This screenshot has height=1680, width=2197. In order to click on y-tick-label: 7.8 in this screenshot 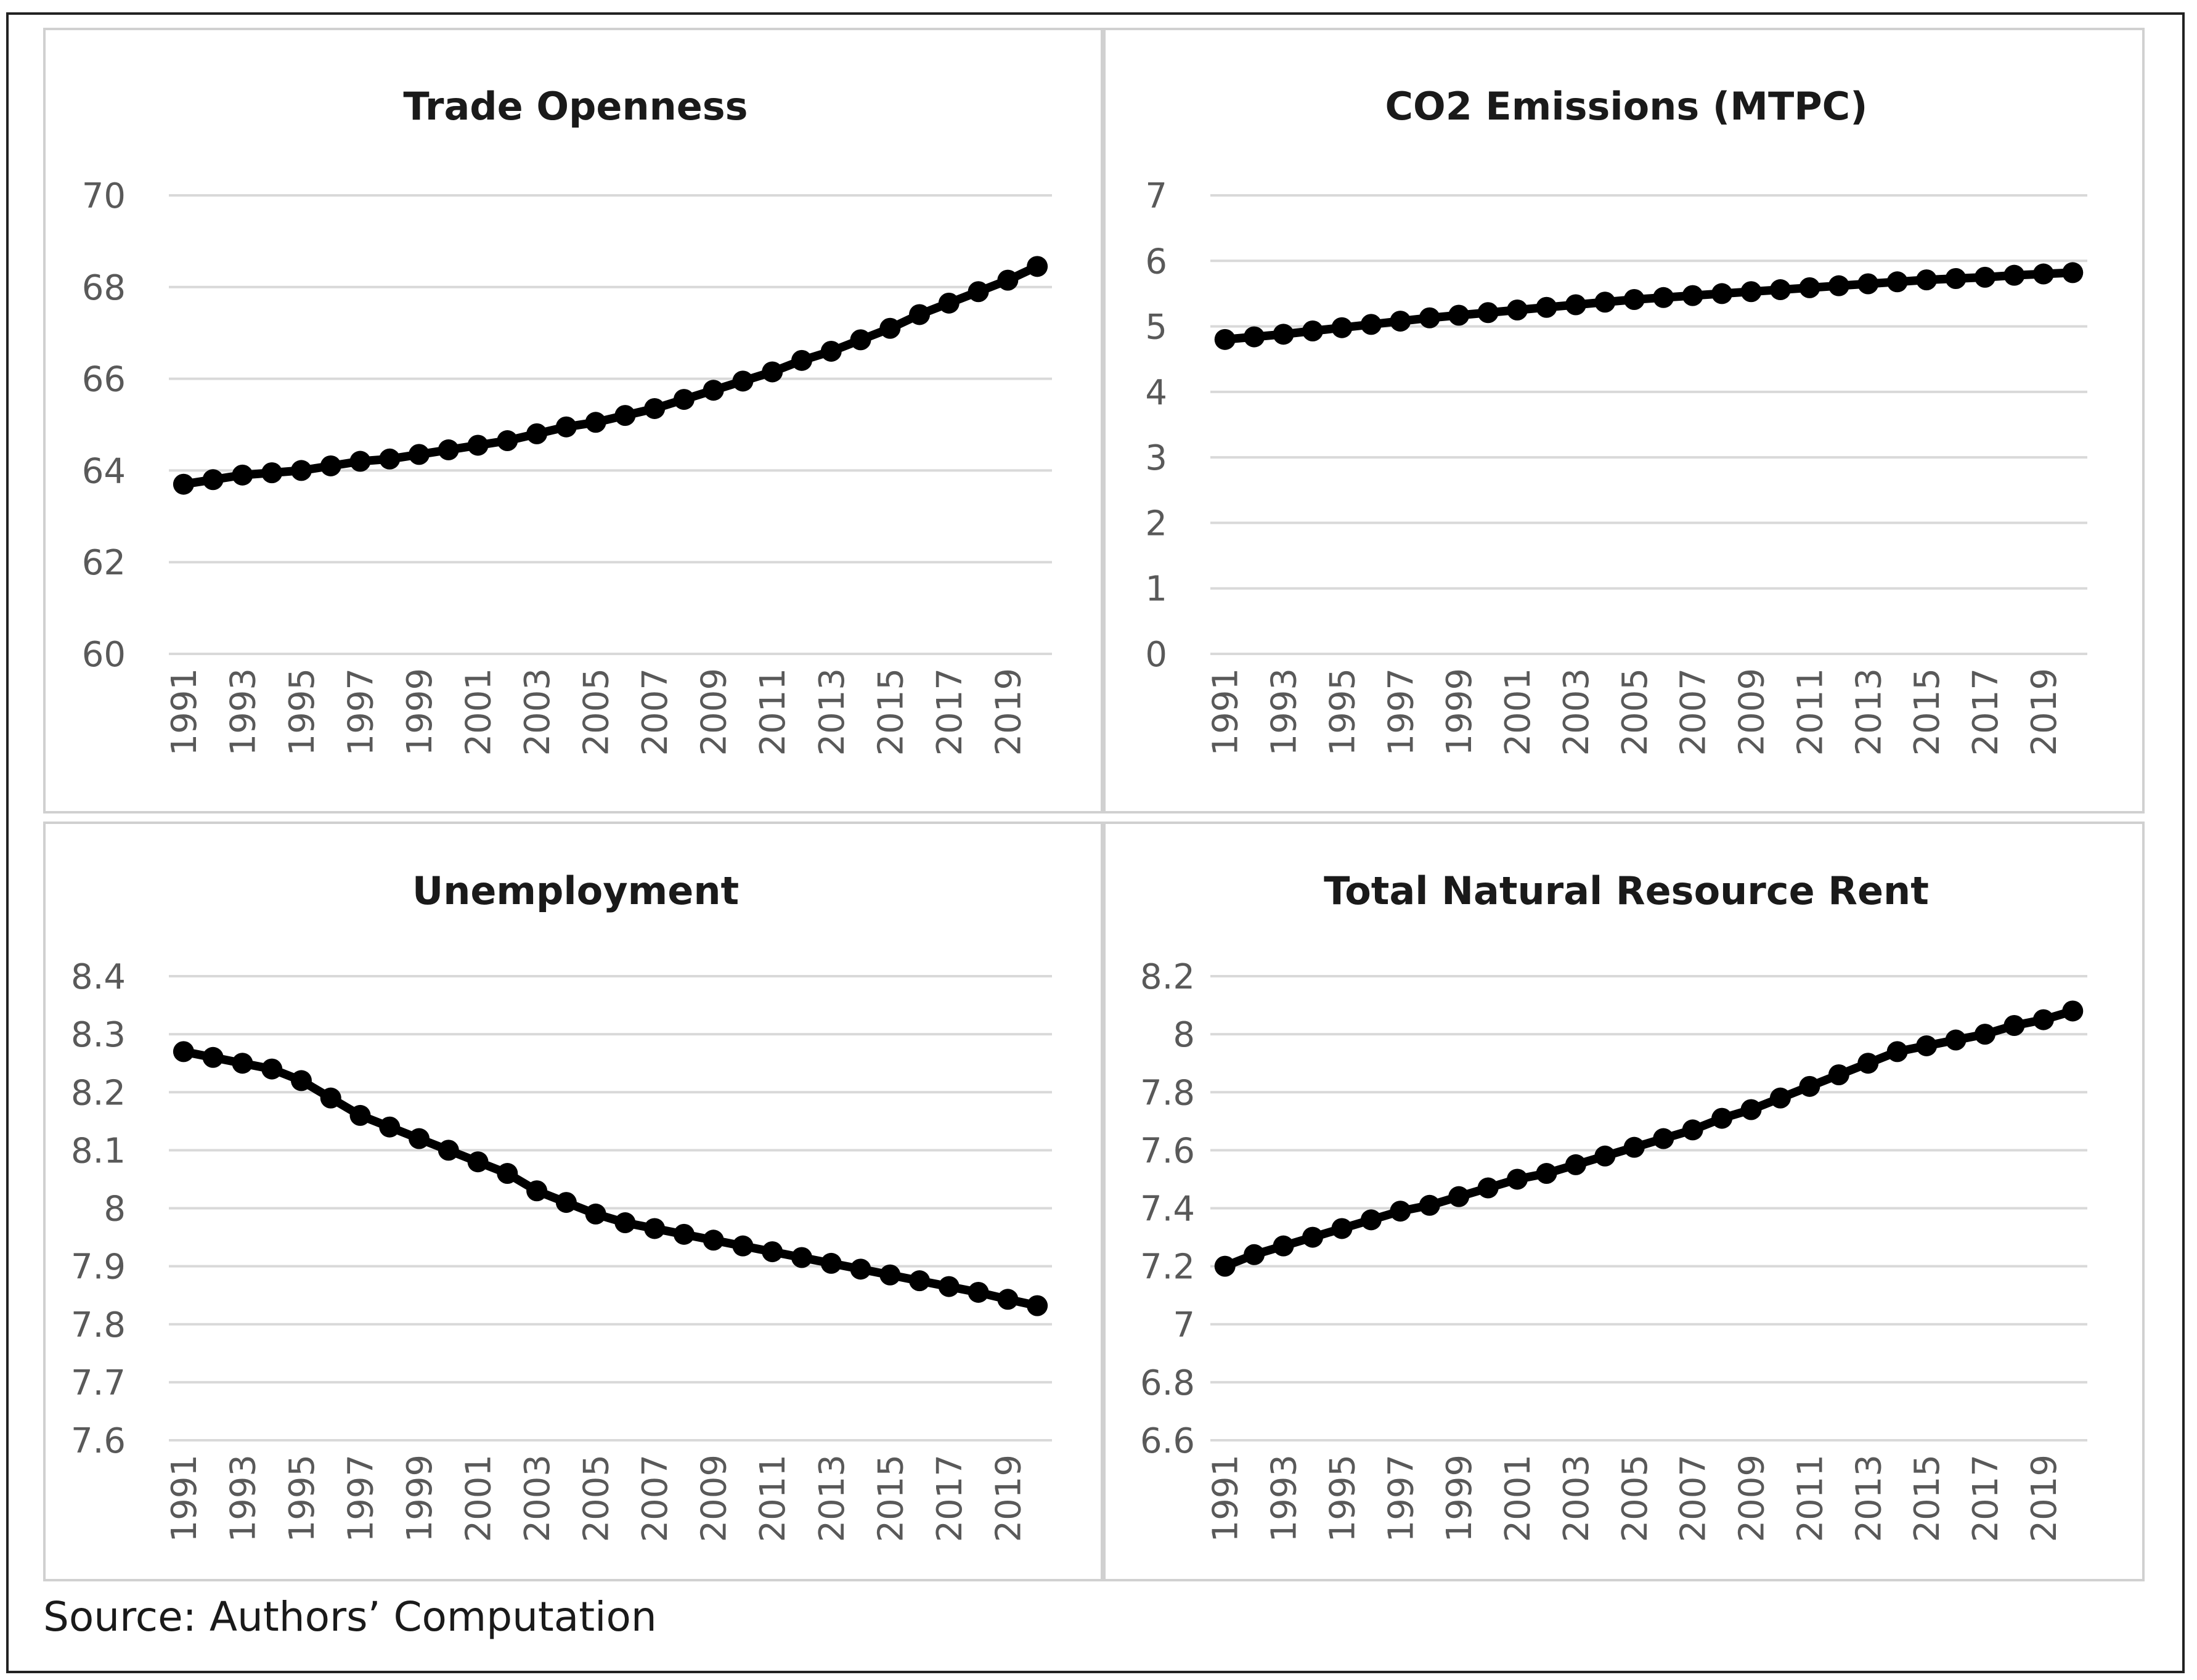, I will do `click(98, 1325)`.